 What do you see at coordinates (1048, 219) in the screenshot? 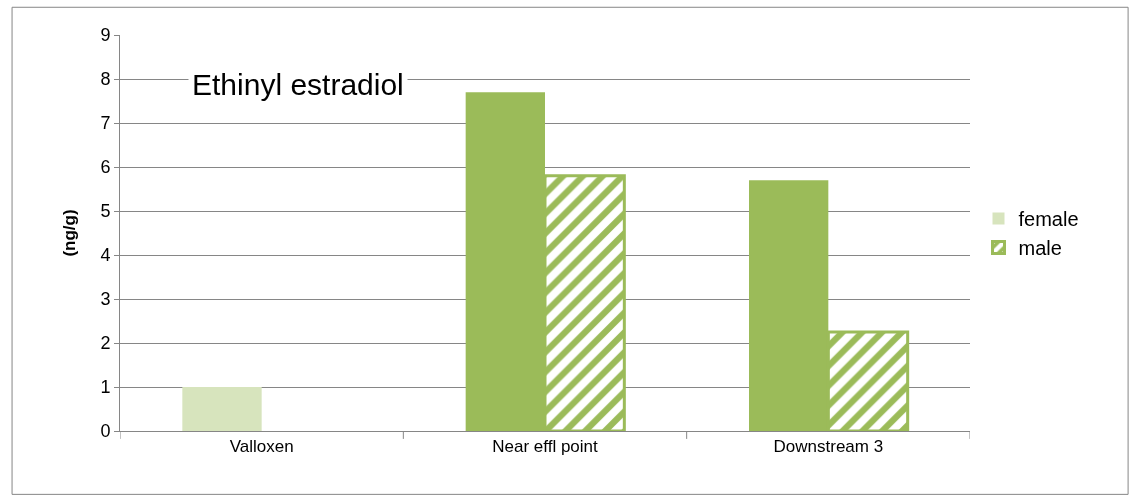
I see `legend-label: female` at bounding box center [1048, 219].